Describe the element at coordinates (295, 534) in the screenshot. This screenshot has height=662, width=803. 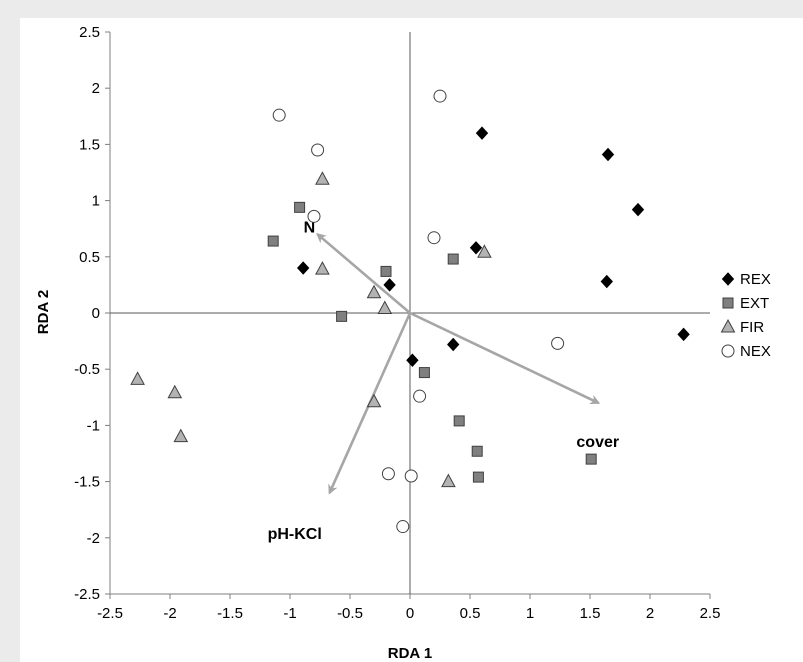
I see `vector-label-ph-kcl: pH-KCl` at that location.